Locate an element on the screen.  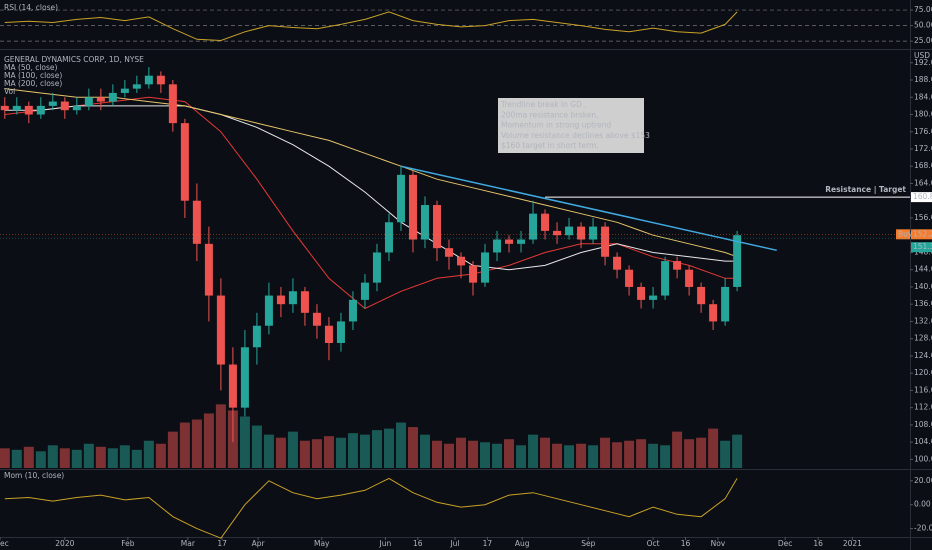
y-tick-label: 188.00 is located at coordinates (923, 79).